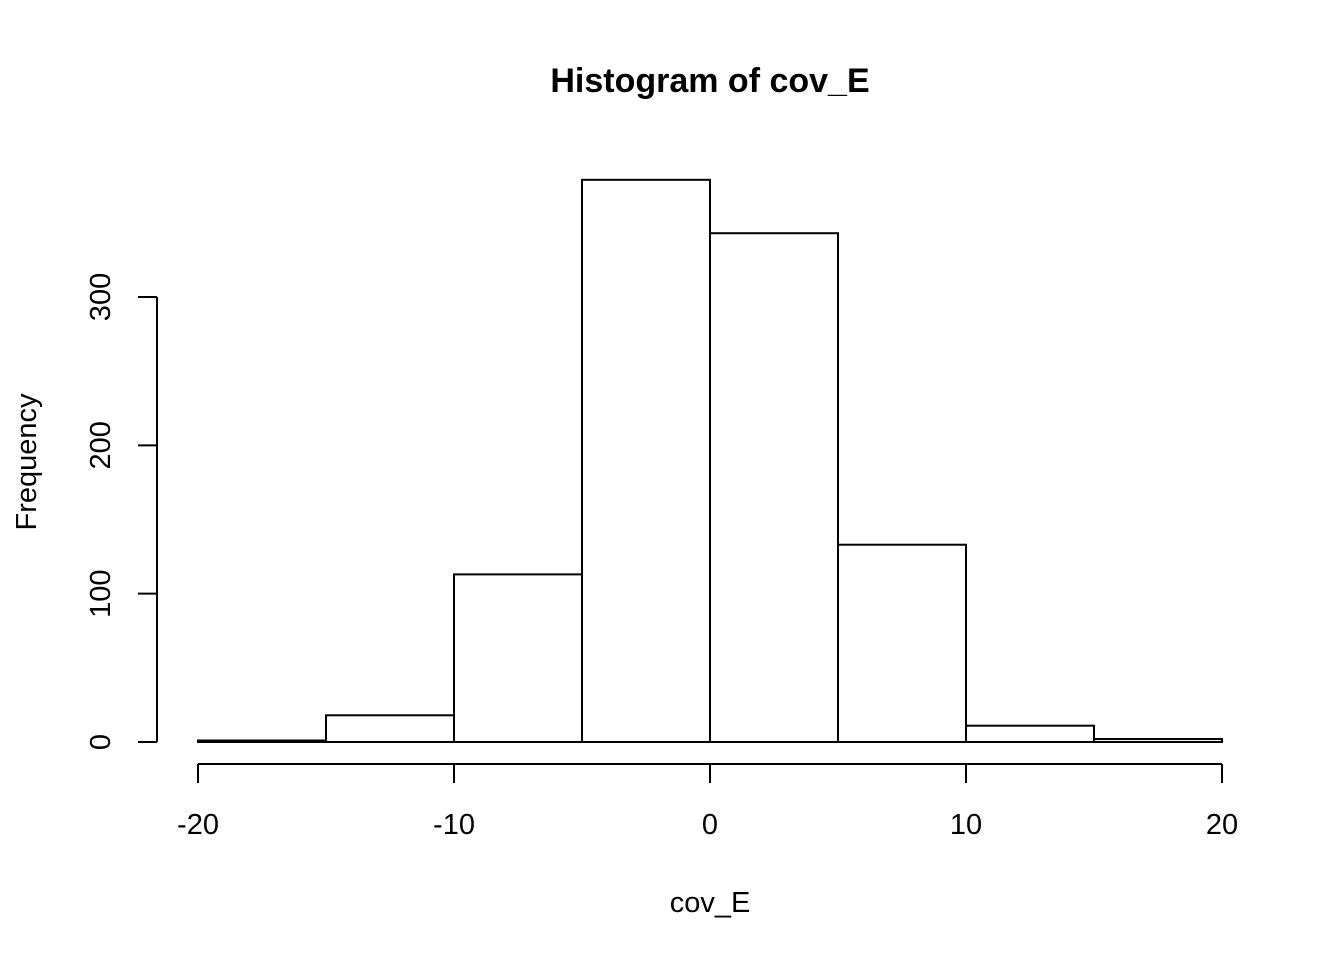 This screenshot has width=1344, height=960. What do you see at coordinates (101, 297) in the screenshot?
I see `y-tick-label: 300` at bounding box center [101, 297].